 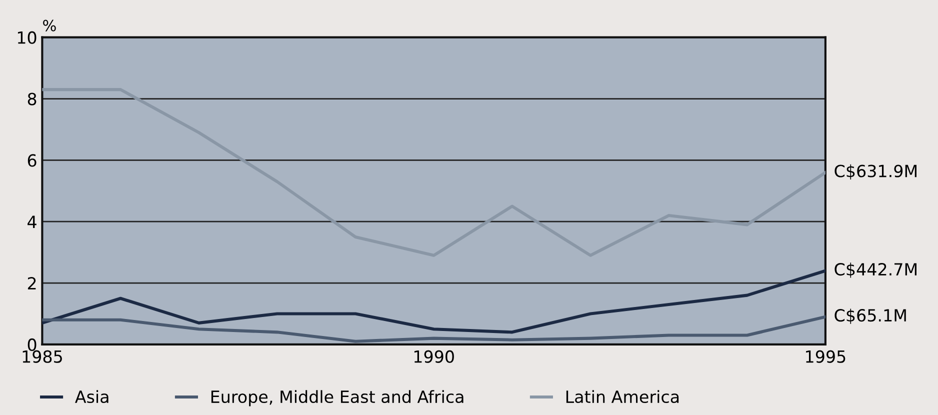 I want to click on y-tick-label: 6, so click(x=32, y=160).